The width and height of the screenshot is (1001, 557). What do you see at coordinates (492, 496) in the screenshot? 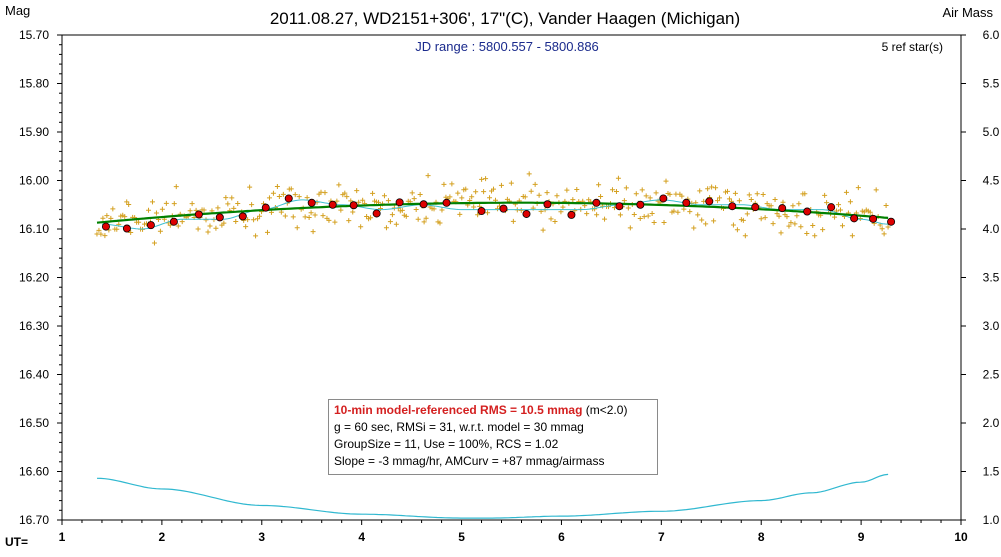
I see `air-mass-line` at bounding box center [492, 496].